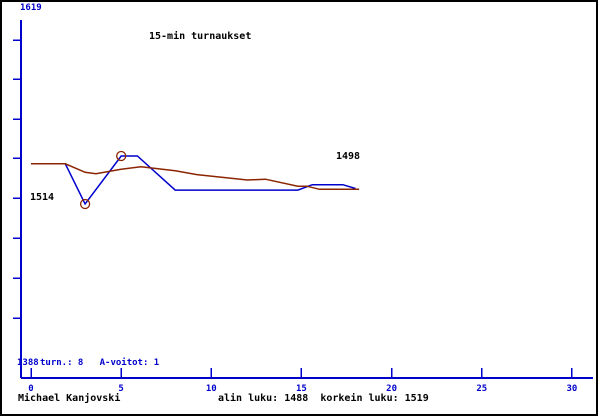 The width and height of the screenshot is (600, 420). I want to click on final-rating-label: 1498, so click(348, 156).